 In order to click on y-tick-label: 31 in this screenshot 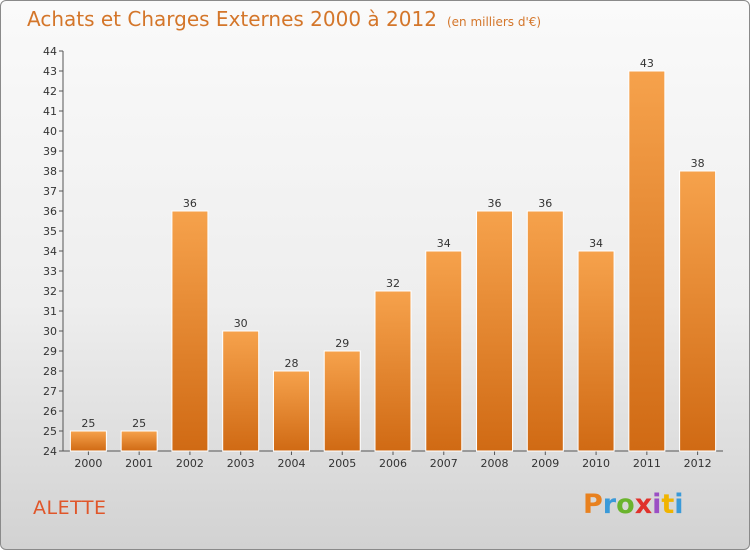, I will do `click(50, 311)`.